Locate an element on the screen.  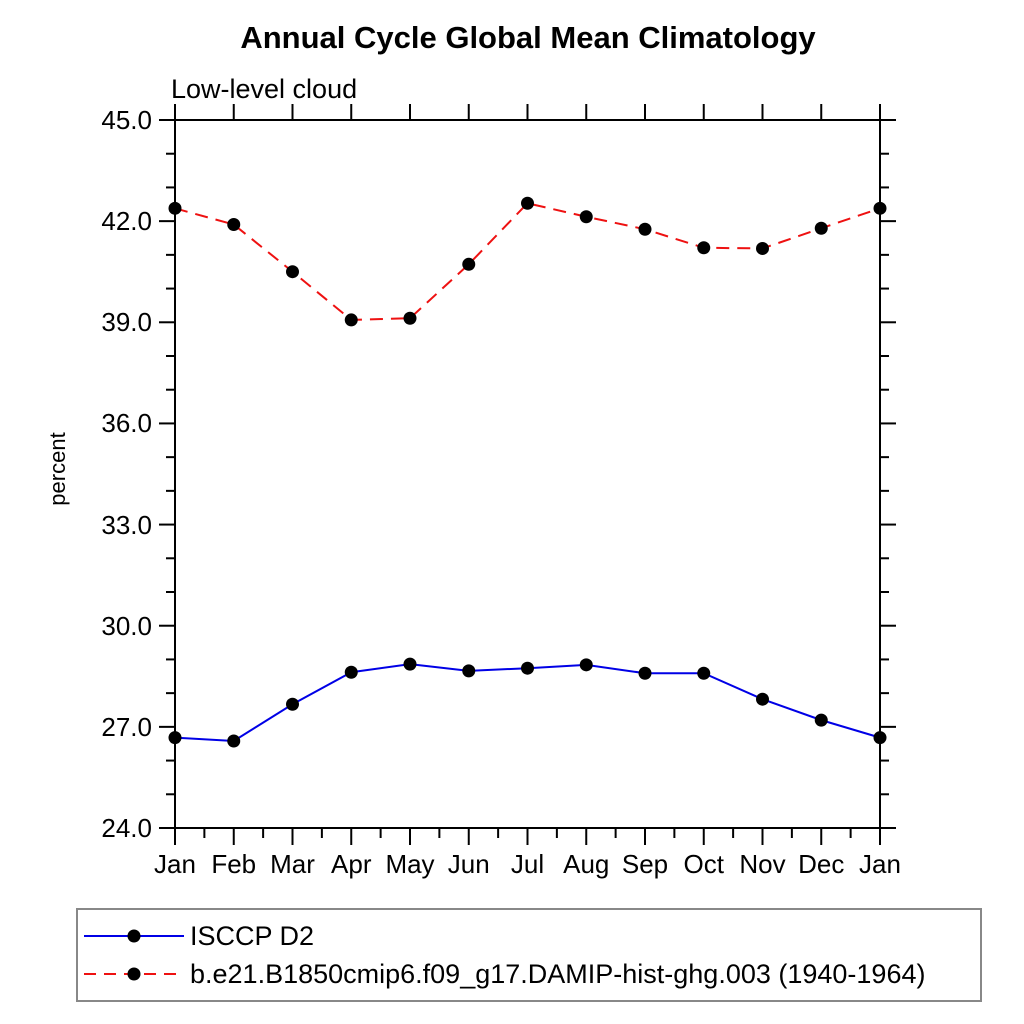
chart-title: Annual Cycle Global Mean Climatology is located at coordinates (528, 37).